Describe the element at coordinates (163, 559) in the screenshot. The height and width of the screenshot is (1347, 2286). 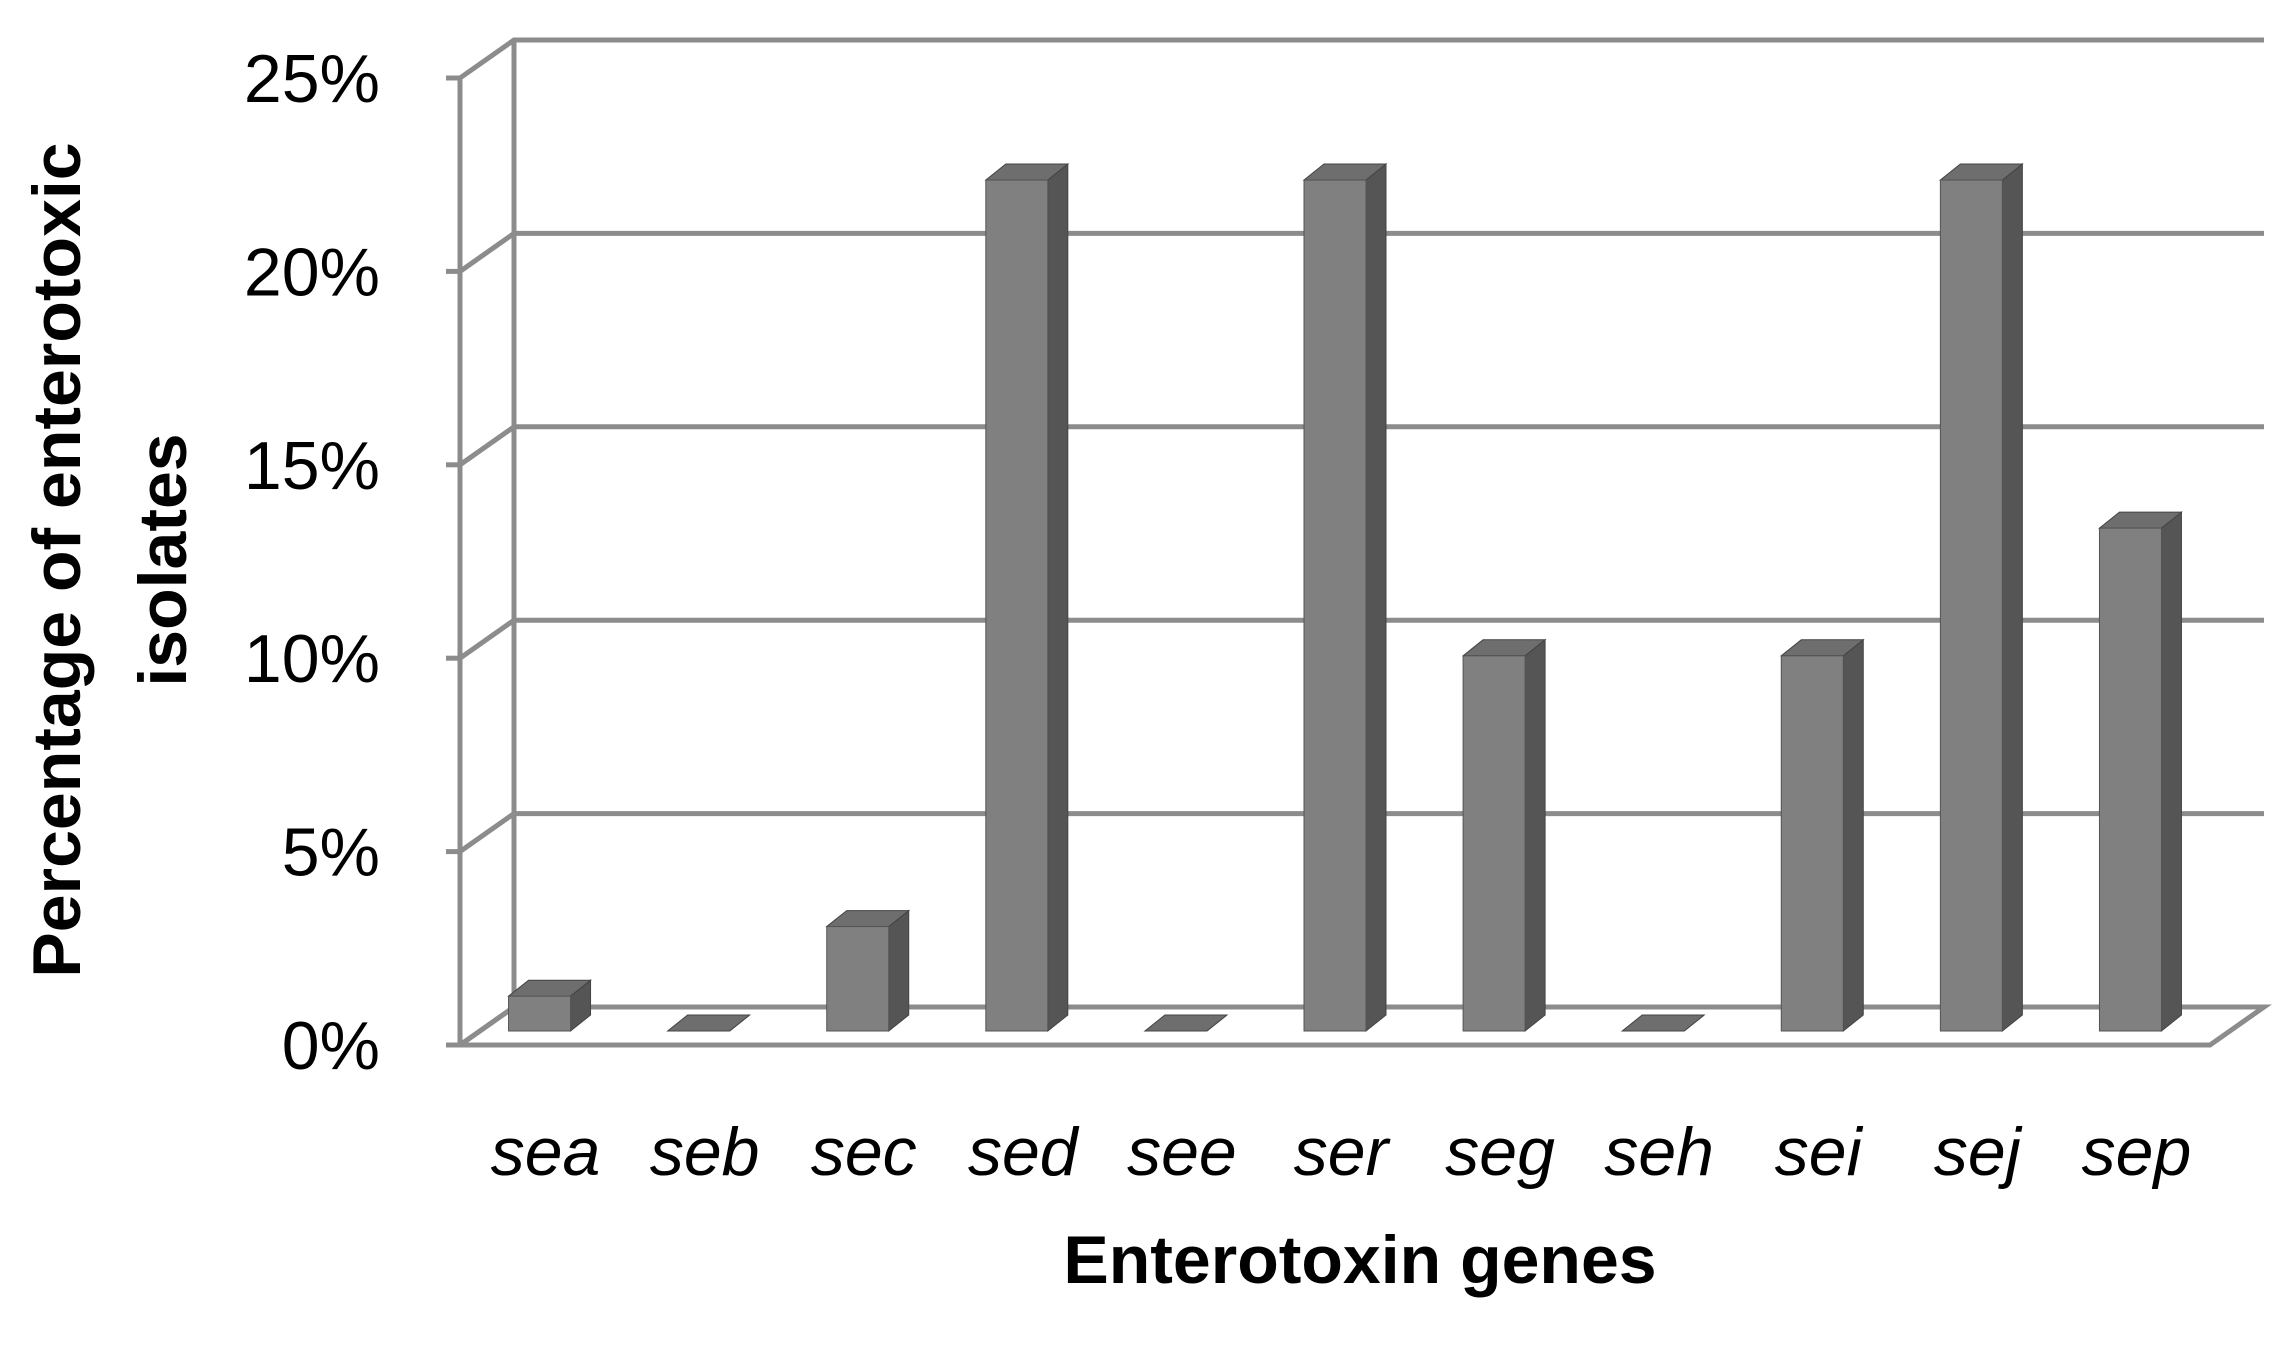
I see `y-axis-title-line-2: isolates` at that location.